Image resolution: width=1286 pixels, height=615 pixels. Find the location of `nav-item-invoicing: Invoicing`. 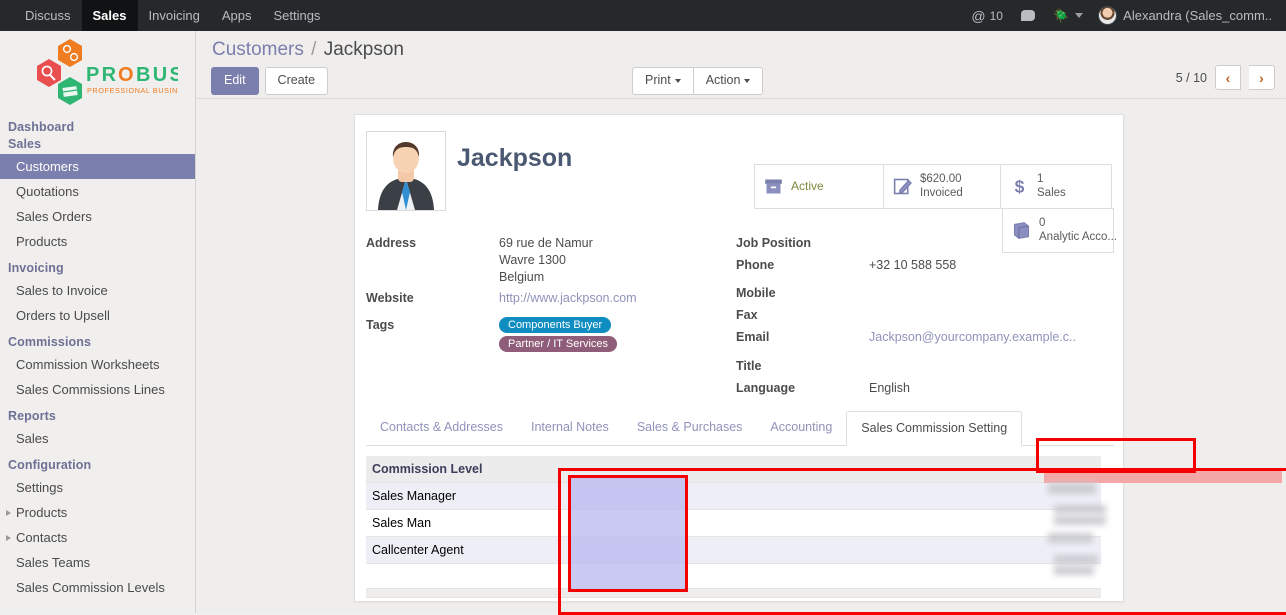

nav-item-invoicing: Invoicing is located at coordinates (174, 15).